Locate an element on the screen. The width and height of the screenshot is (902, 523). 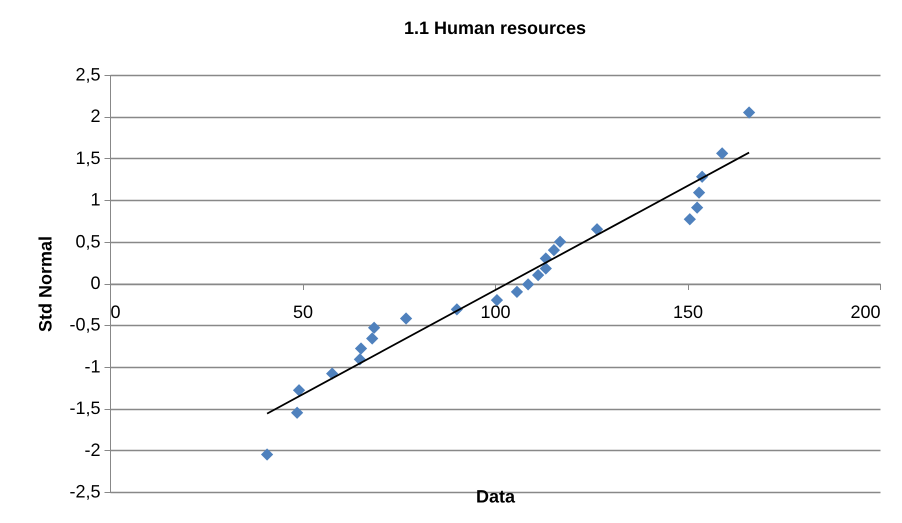
x-tick-label: 0 is located at coordinates (115, 312).